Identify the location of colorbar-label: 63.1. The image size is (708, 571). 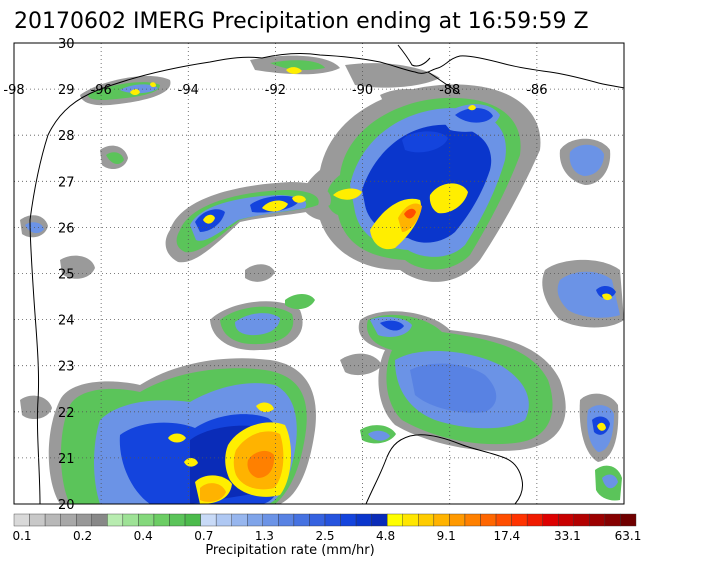
(628, 536).